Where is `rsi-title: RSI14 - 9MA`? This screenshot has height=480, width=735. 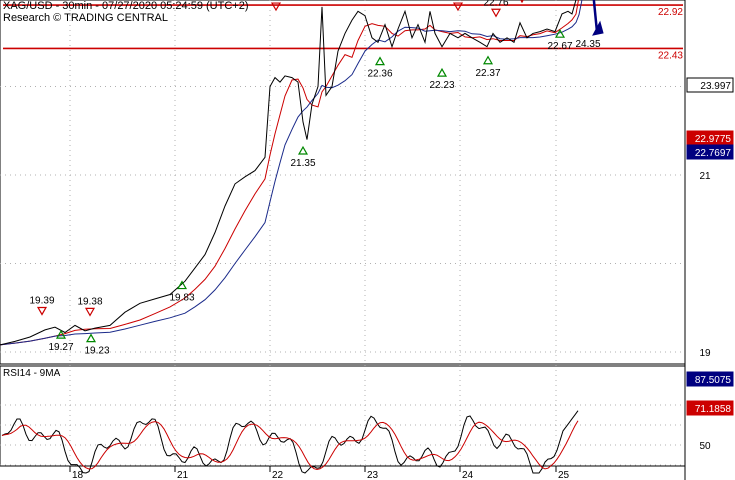
rsi-title: RSI14 - 9MA is located at coordinates (32, 373).